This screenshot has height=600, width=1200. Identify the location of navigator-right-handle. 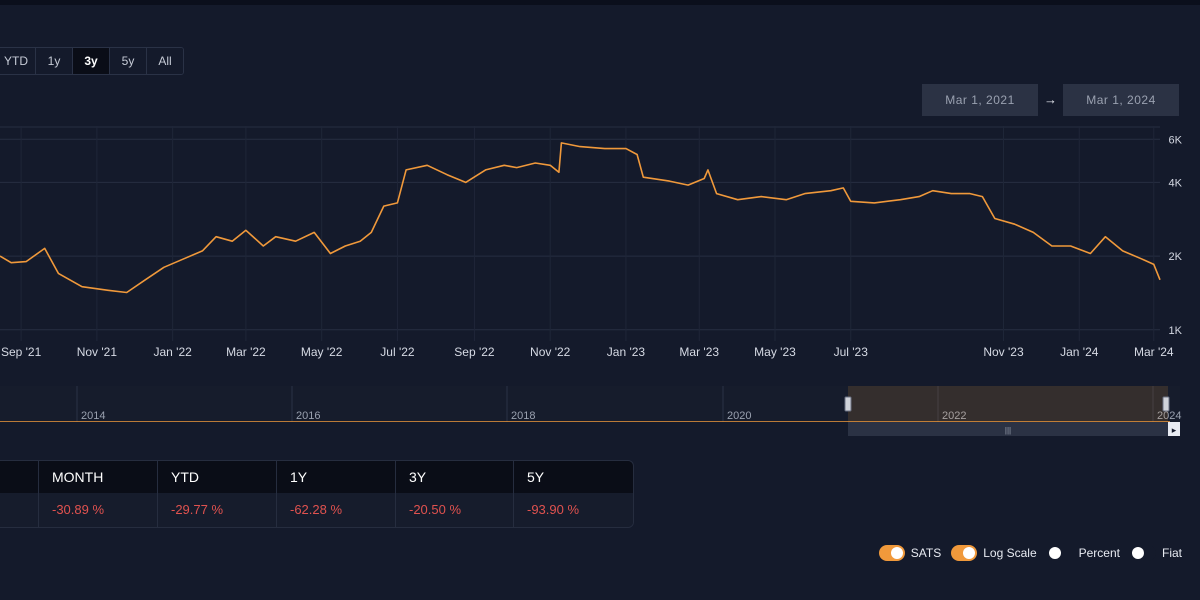
(1166, 404).